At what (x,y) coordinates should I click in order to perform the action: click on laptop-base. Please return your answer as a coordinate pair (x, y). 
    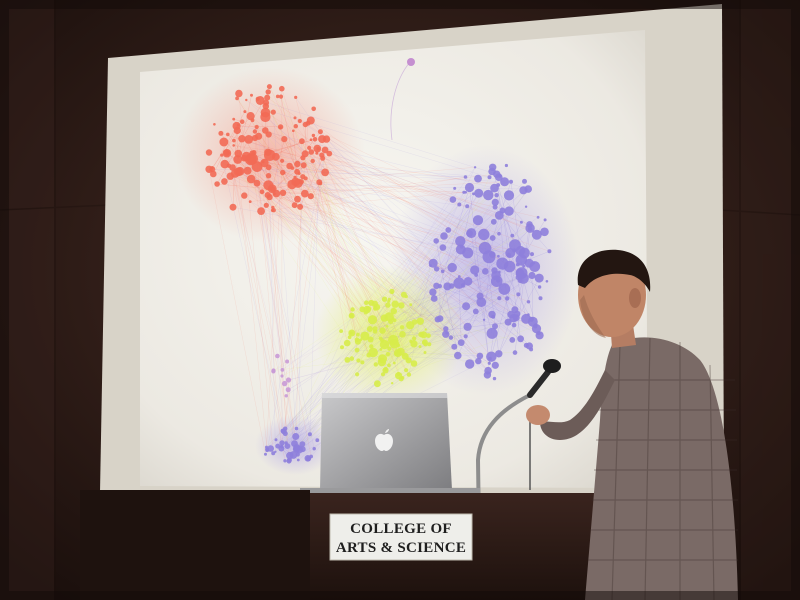
    Looking at the image, I should click on (390, 490).